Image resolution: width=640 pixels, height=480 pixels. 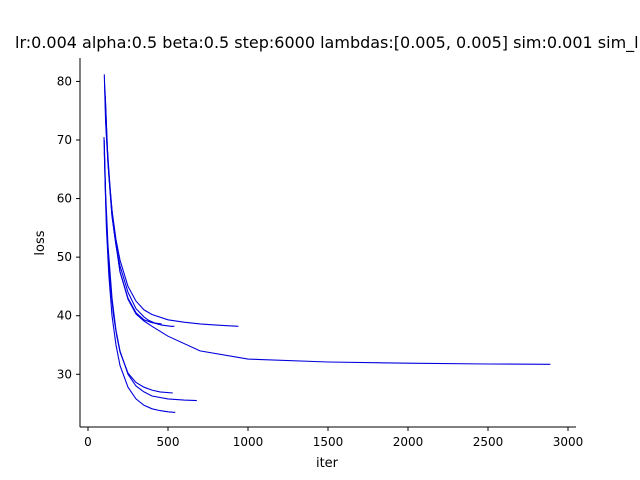 What do you see at coordinates (568, 442) in the screenshot?
I see `x-tick-label: 3000` at bounding box center [568, 442].